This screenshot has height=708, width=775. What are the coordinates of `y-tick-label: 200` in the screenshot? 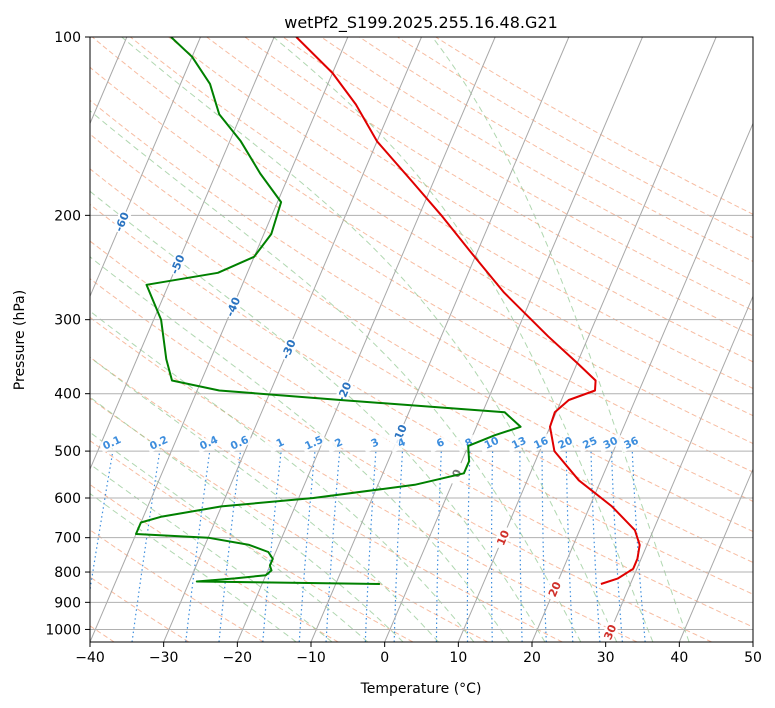 It's located at (67, 216).